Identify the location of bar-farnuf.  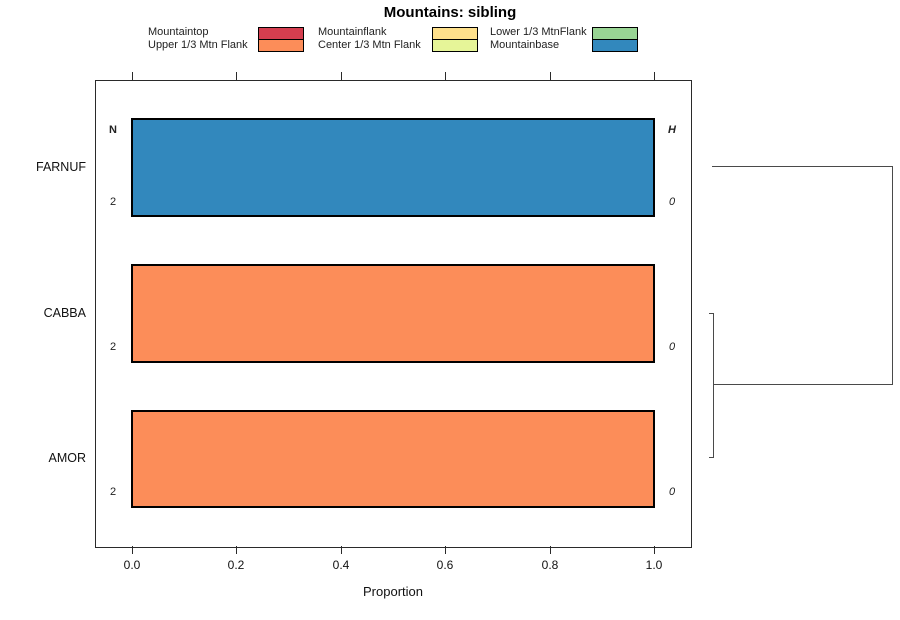
(393, 167).